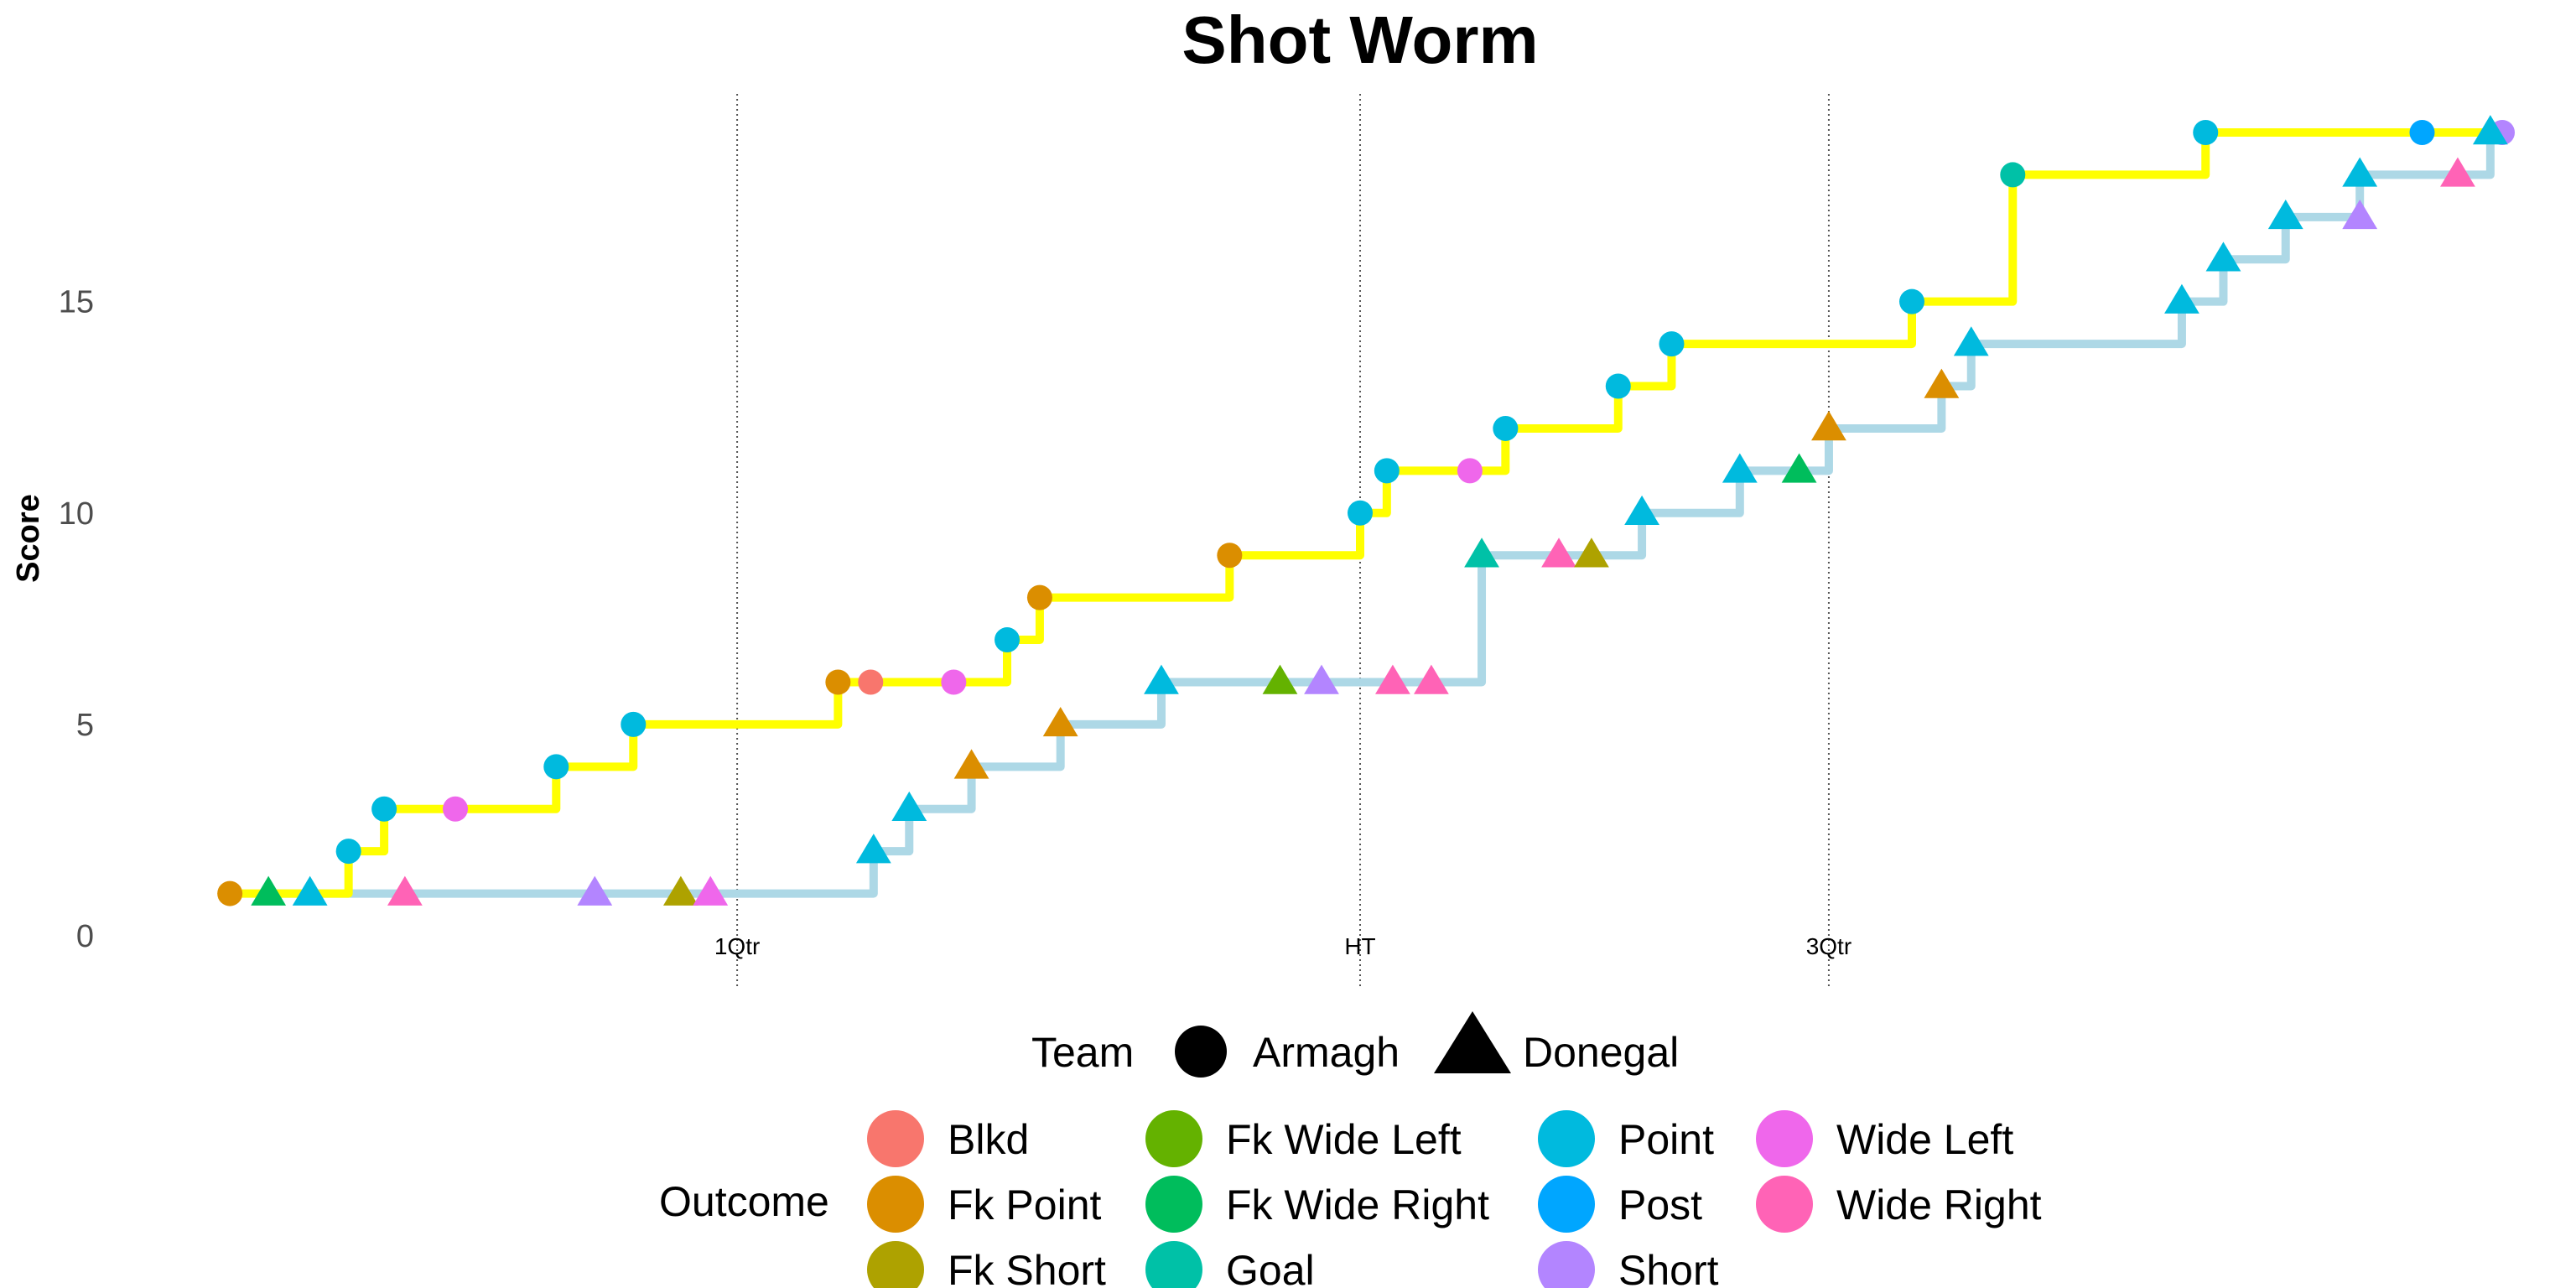  I want to click on legend-label-goal: Goal, so click(1270, 1267).